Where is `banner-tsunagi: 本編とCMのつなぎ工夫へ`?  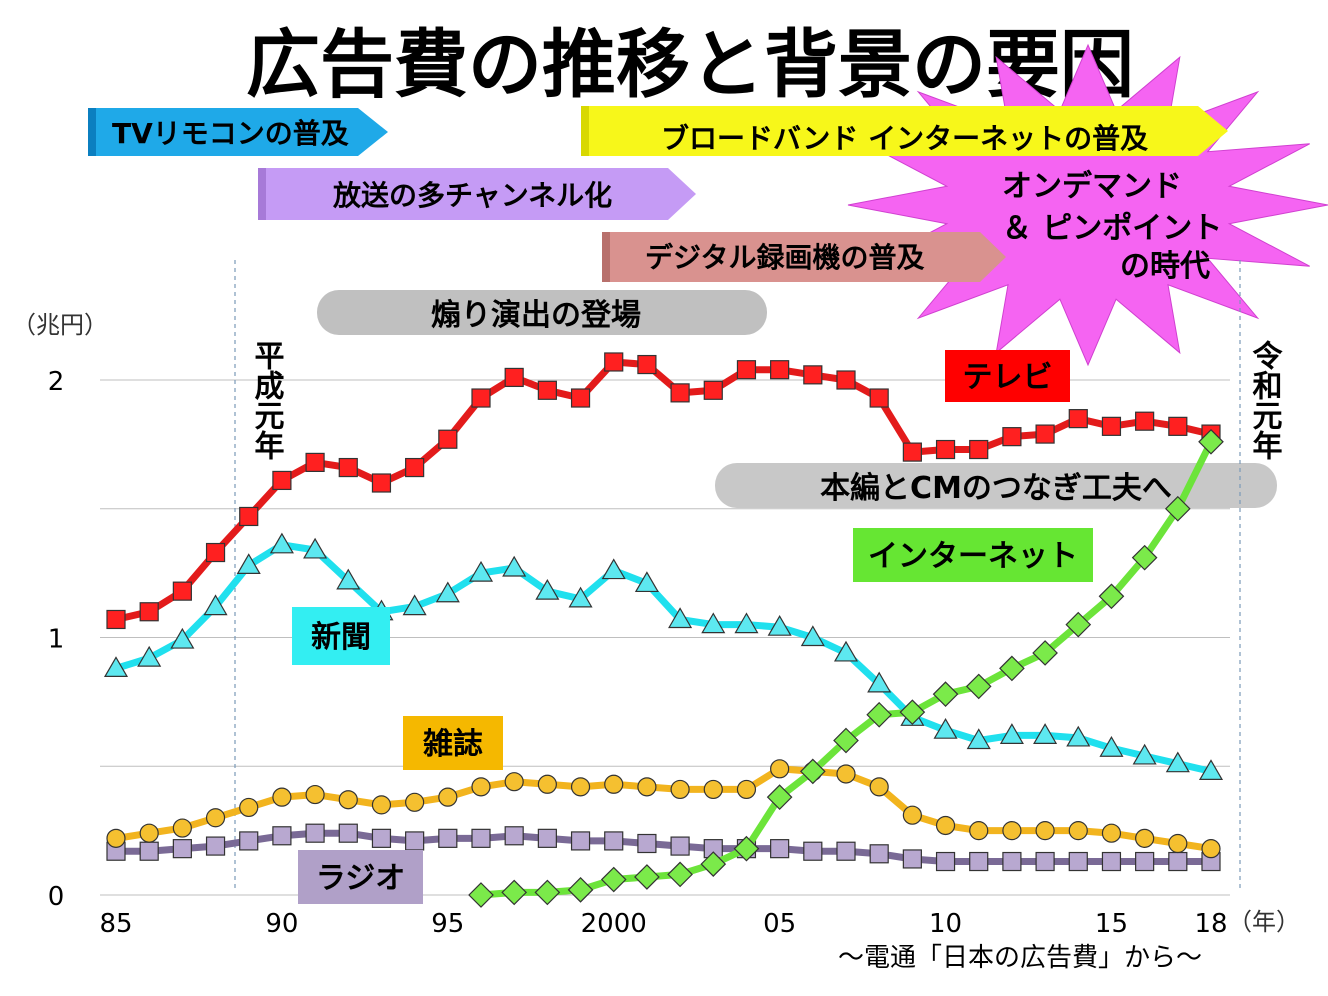 banner-tsunagi: 本編とCMのつなぎ工夫へ is located at coordinates (996, 485).